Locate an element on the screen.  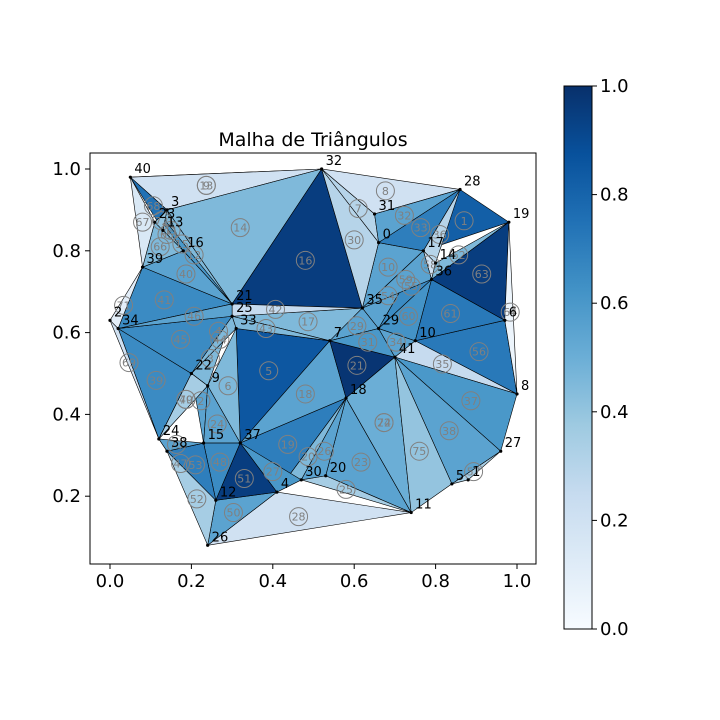
vertex-3: 3 is located at coordinates (172, 203).